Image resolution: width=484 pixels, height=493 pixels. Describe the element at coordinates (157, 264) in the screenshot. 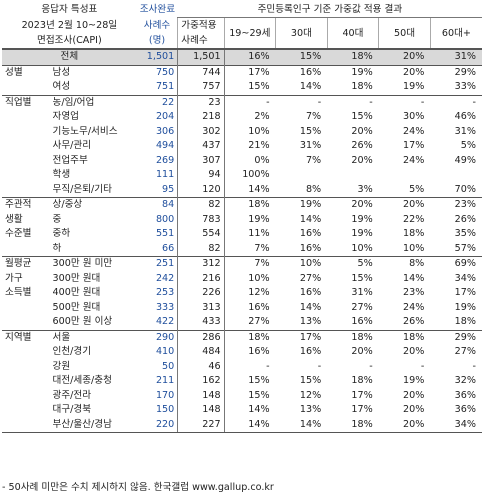

I see `sample-count: 251` at that location.